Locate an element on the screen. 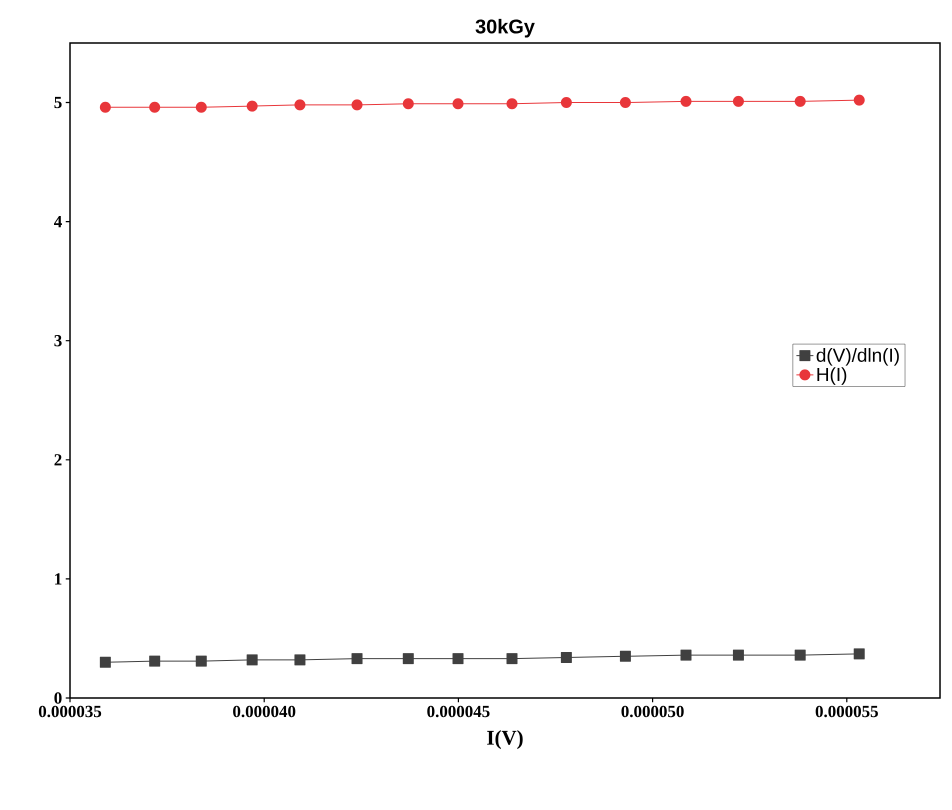 This screenshot has width=952, height=810. y-tick-label: 4 is located at coordinates (58, 222).